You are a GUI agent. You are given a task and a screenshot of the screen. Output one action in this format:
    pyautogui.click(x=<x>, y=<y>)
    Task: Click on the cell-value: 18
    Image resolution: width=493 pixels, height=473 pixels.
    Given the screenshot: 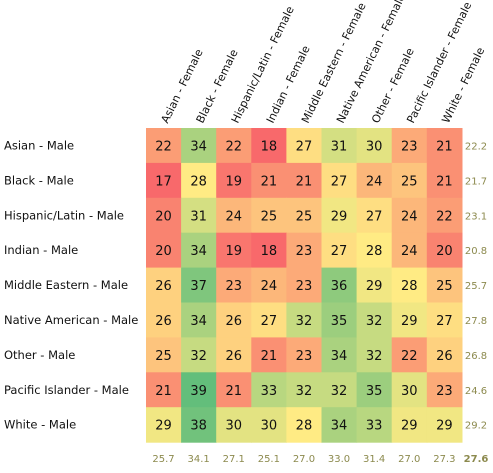 What is the action you would take?
    pyautogui.click(x=269, y=251)
    